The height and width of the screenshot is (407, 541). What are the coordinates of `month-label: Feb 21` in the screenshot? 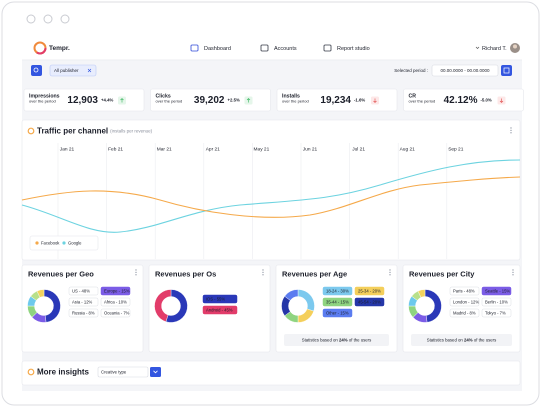 It's located at (115, 149).